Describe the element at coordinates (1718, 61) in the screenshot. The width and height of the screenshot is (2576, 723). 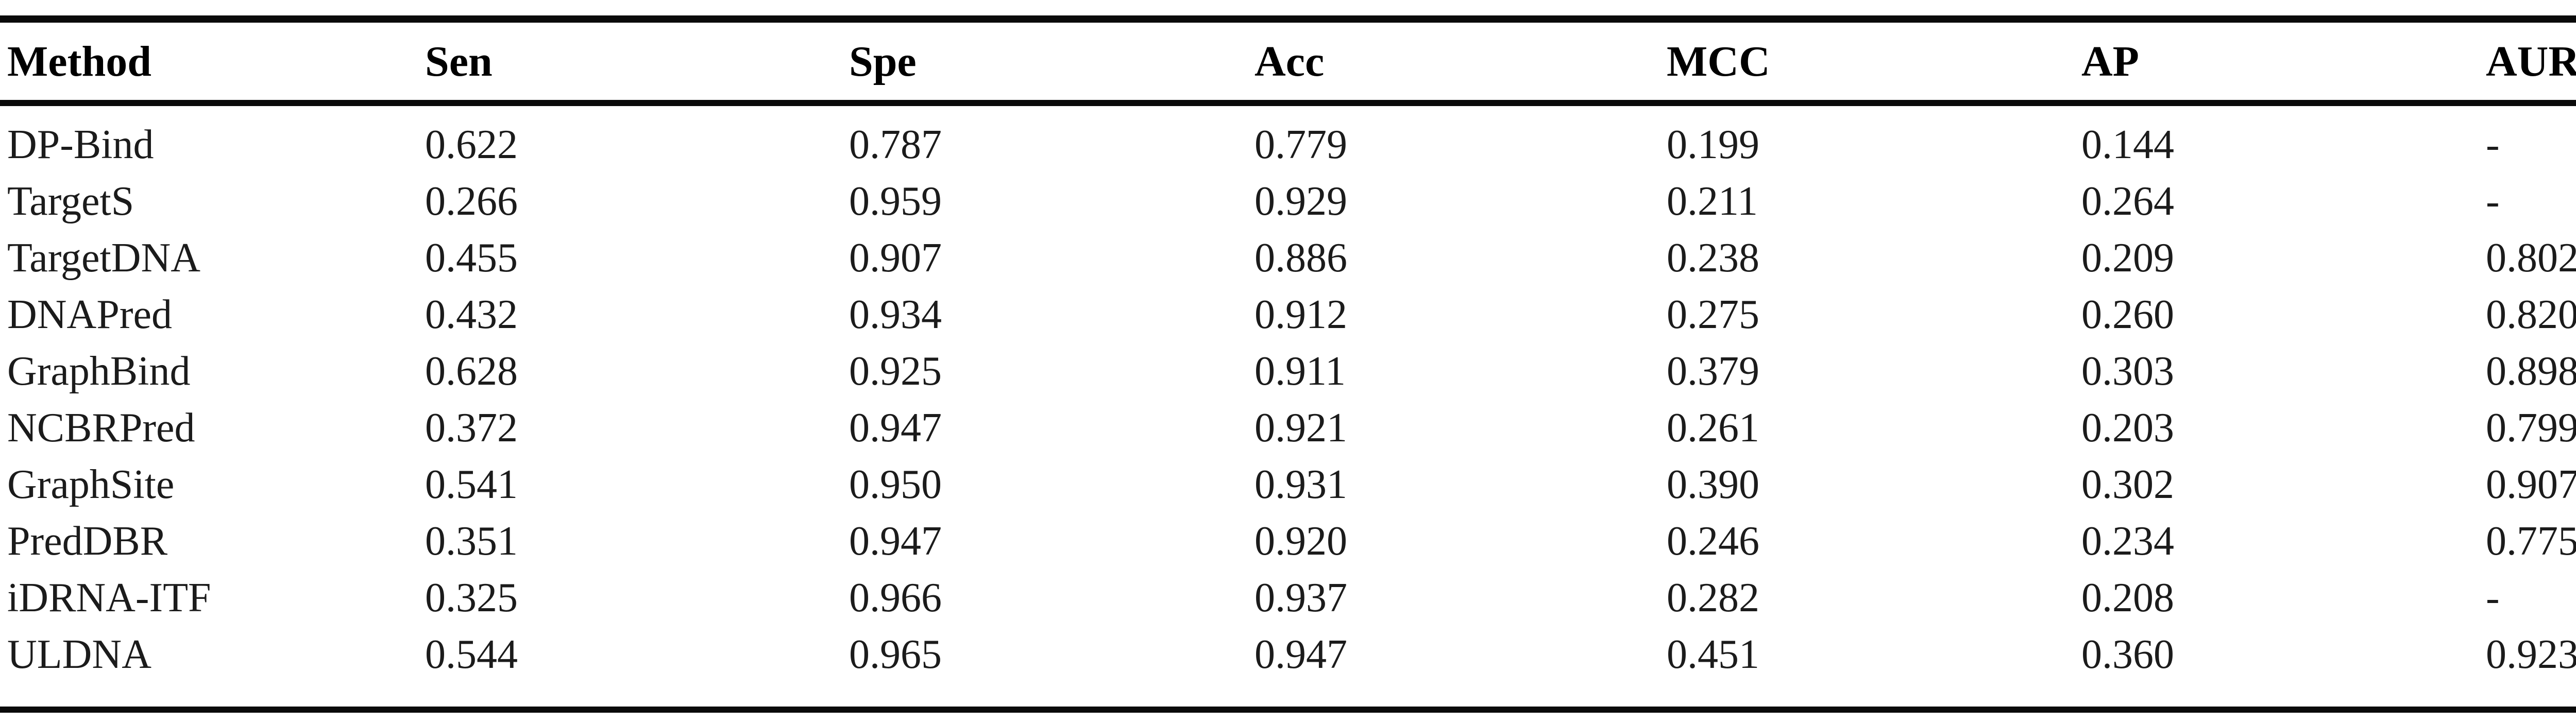
I see `column-header-mcc: MCC` at that location.